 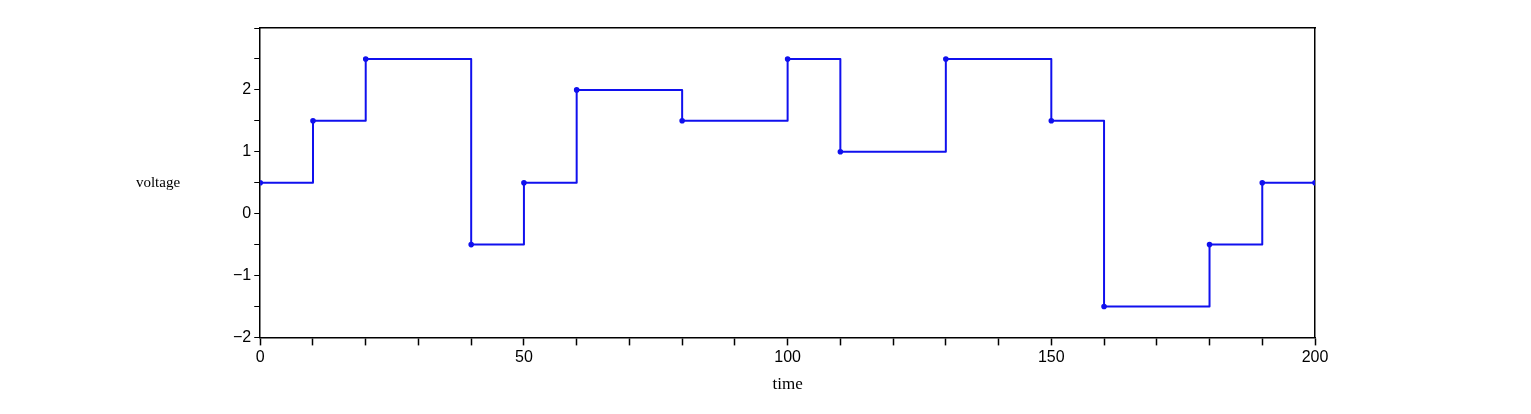 What do you see at coordinates (242, 336) in the screenshot?
I see `y-tick-label: −2` at bounding box center [242, 336].